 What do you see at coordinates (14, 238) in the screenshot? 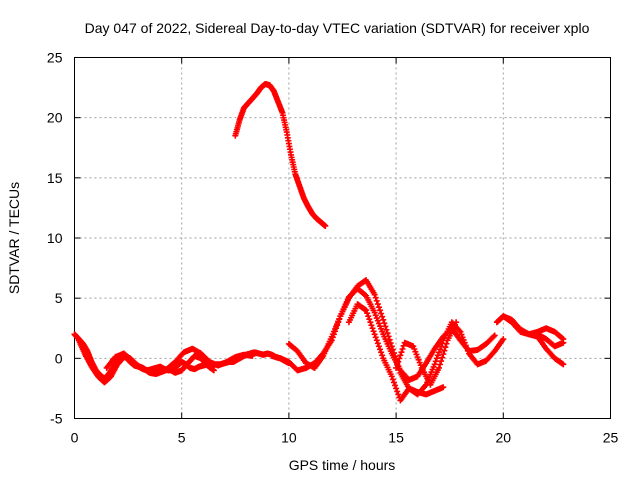
I see `y-axis-label: SDTVAR / TECUs` at bounding box center [14, 238].